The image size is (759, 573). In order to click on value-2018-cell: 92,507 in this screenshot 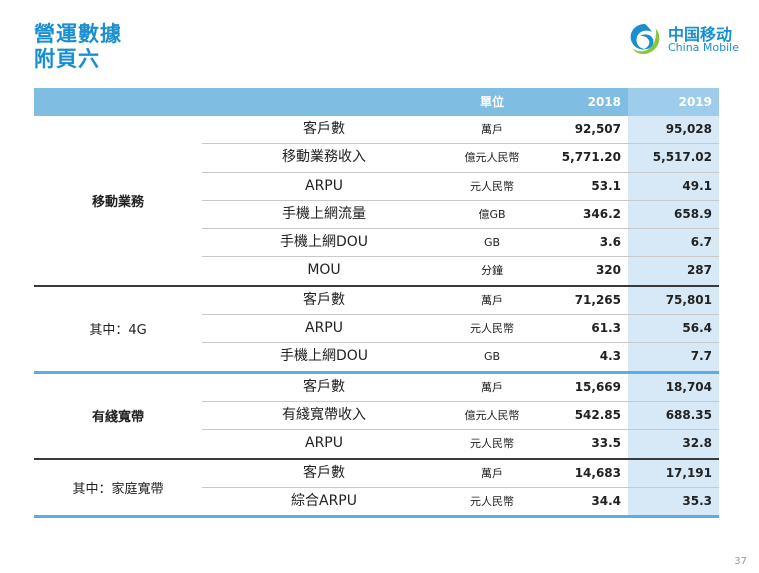, I will do `click(597, 129)`.